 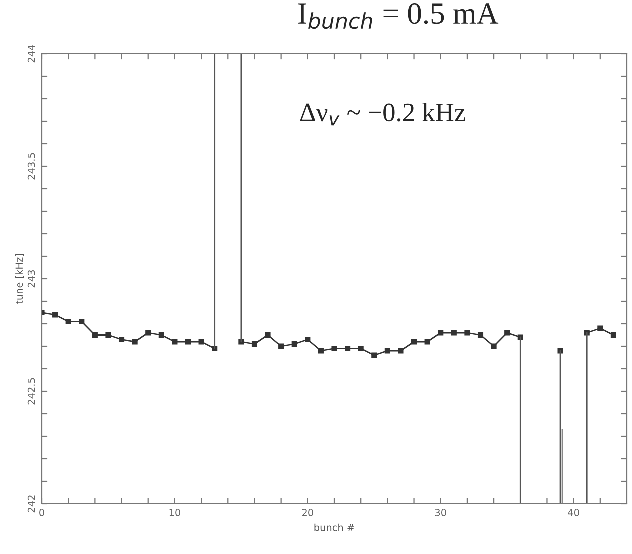 I want to click on y-tick-label: 242, so click(x=32, y=504).